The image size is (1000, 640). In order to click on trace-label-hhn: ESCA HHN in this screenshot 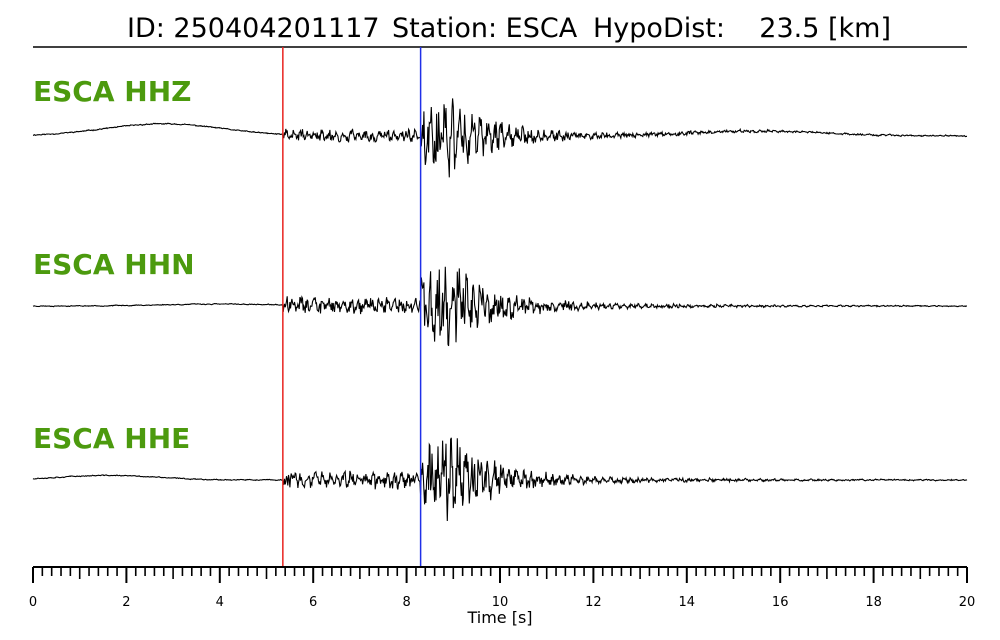, I will do `click(114, 264)`.